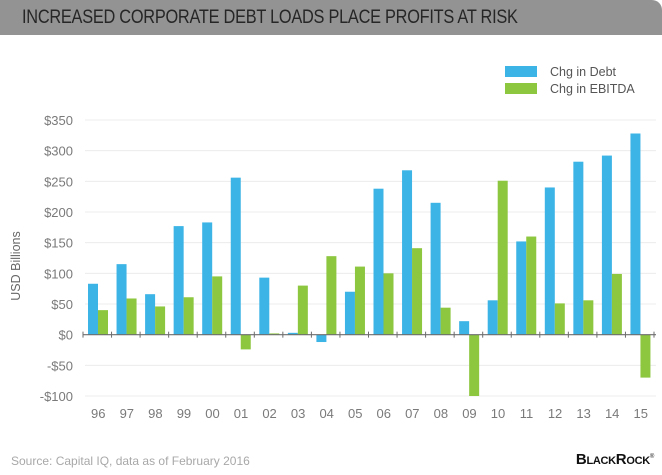 This screenshot has width=662, height=475. Describe the element at coordinates (469, 413) in the screenshot. I see `x-tick-label: 09` at that location.